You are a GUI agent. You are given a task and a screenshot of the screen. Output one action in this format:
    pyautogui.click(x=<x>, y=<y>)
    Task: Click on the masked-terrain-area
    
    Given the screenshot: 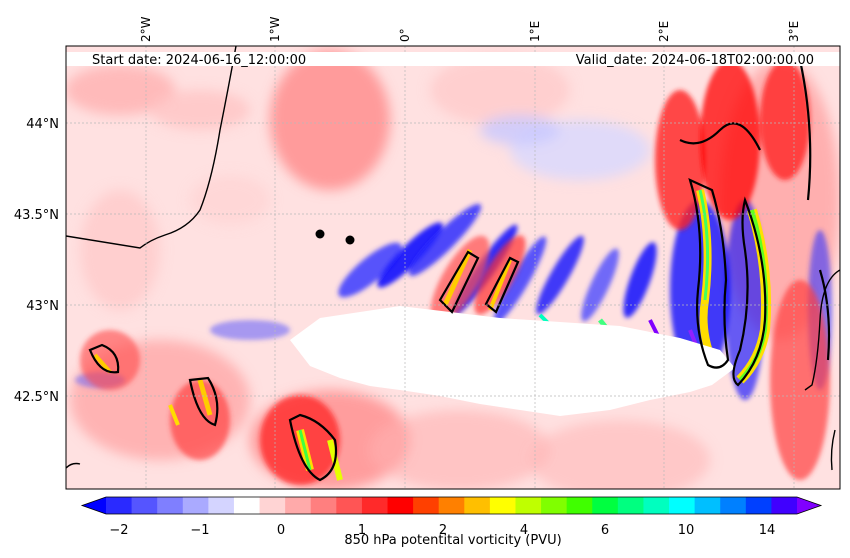 What is the action you would take?
    pyautogui.click(x=512, y=361)
    